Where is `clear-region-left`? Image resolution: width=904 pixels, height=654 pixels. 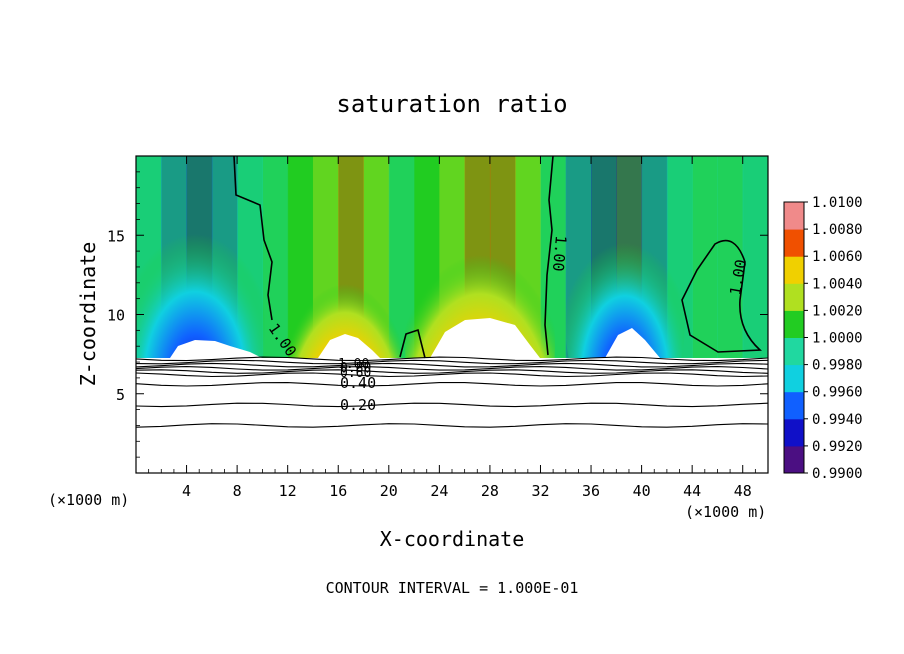 clear-region-left is located at coordinates (216, 349).